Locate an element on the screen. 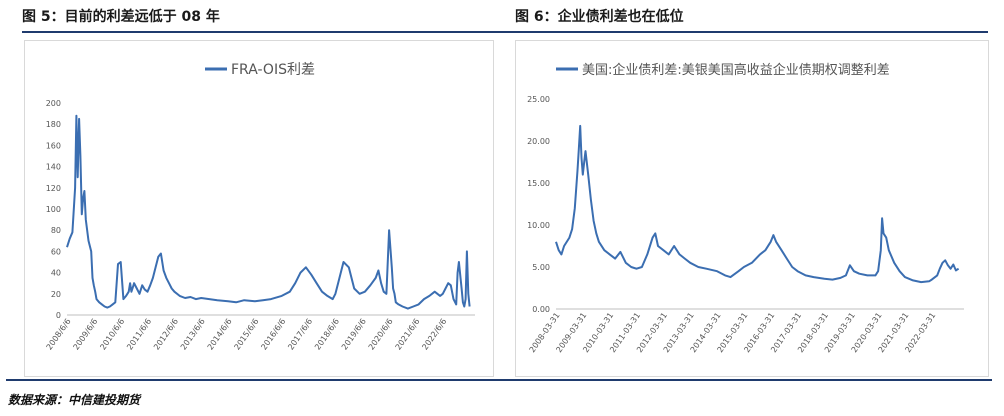 The width and height of the screenshot is (1004, 416). x-tick-label: 2021/6/6 is located at coordinates (408, 334).